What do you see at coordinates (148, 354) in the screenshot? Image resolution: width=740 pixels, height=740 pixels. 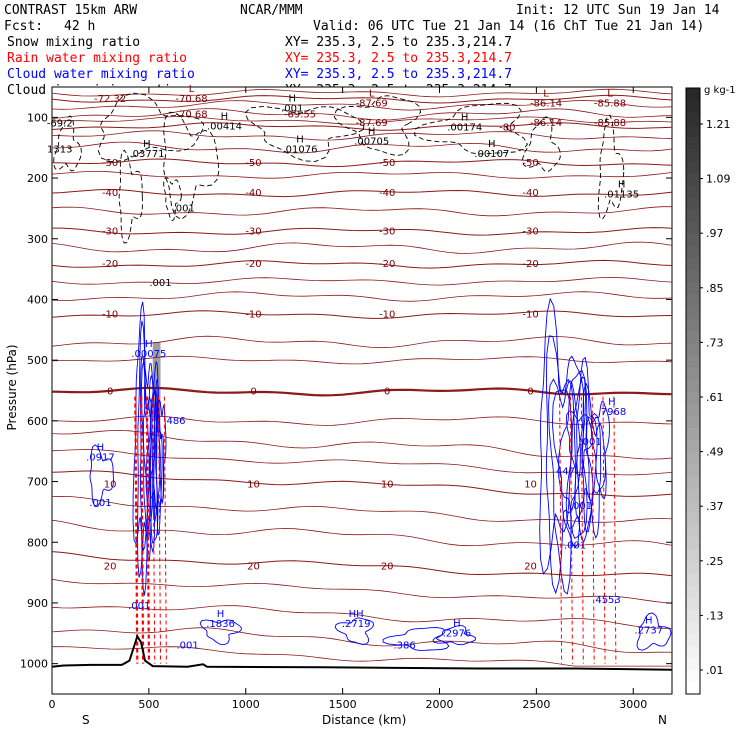 I see `max-min-value: .00075` at bounding box center [148, 354].